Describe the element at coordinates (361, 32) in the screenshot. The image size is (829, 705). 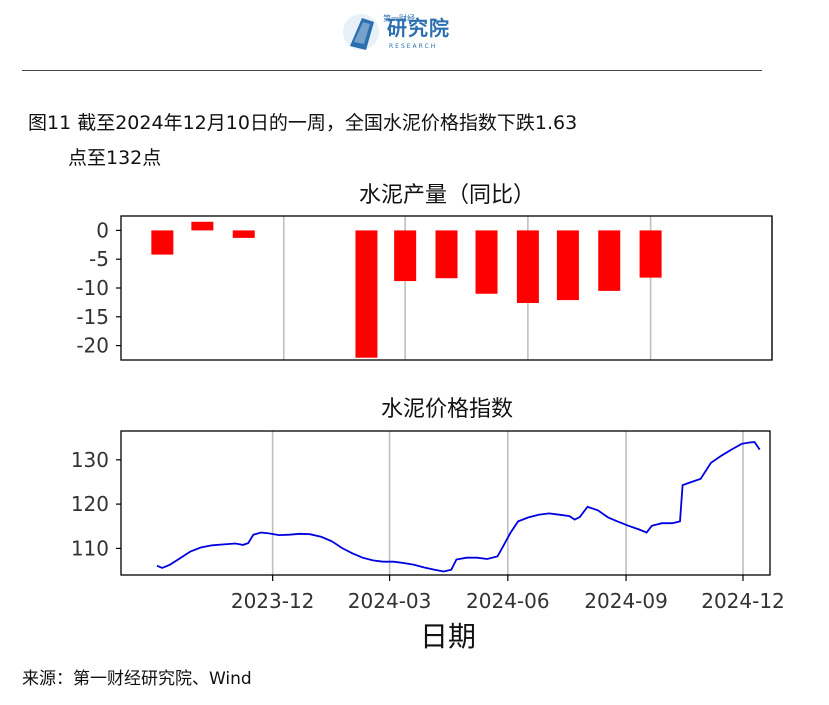
I see `logo-icon` at that location.